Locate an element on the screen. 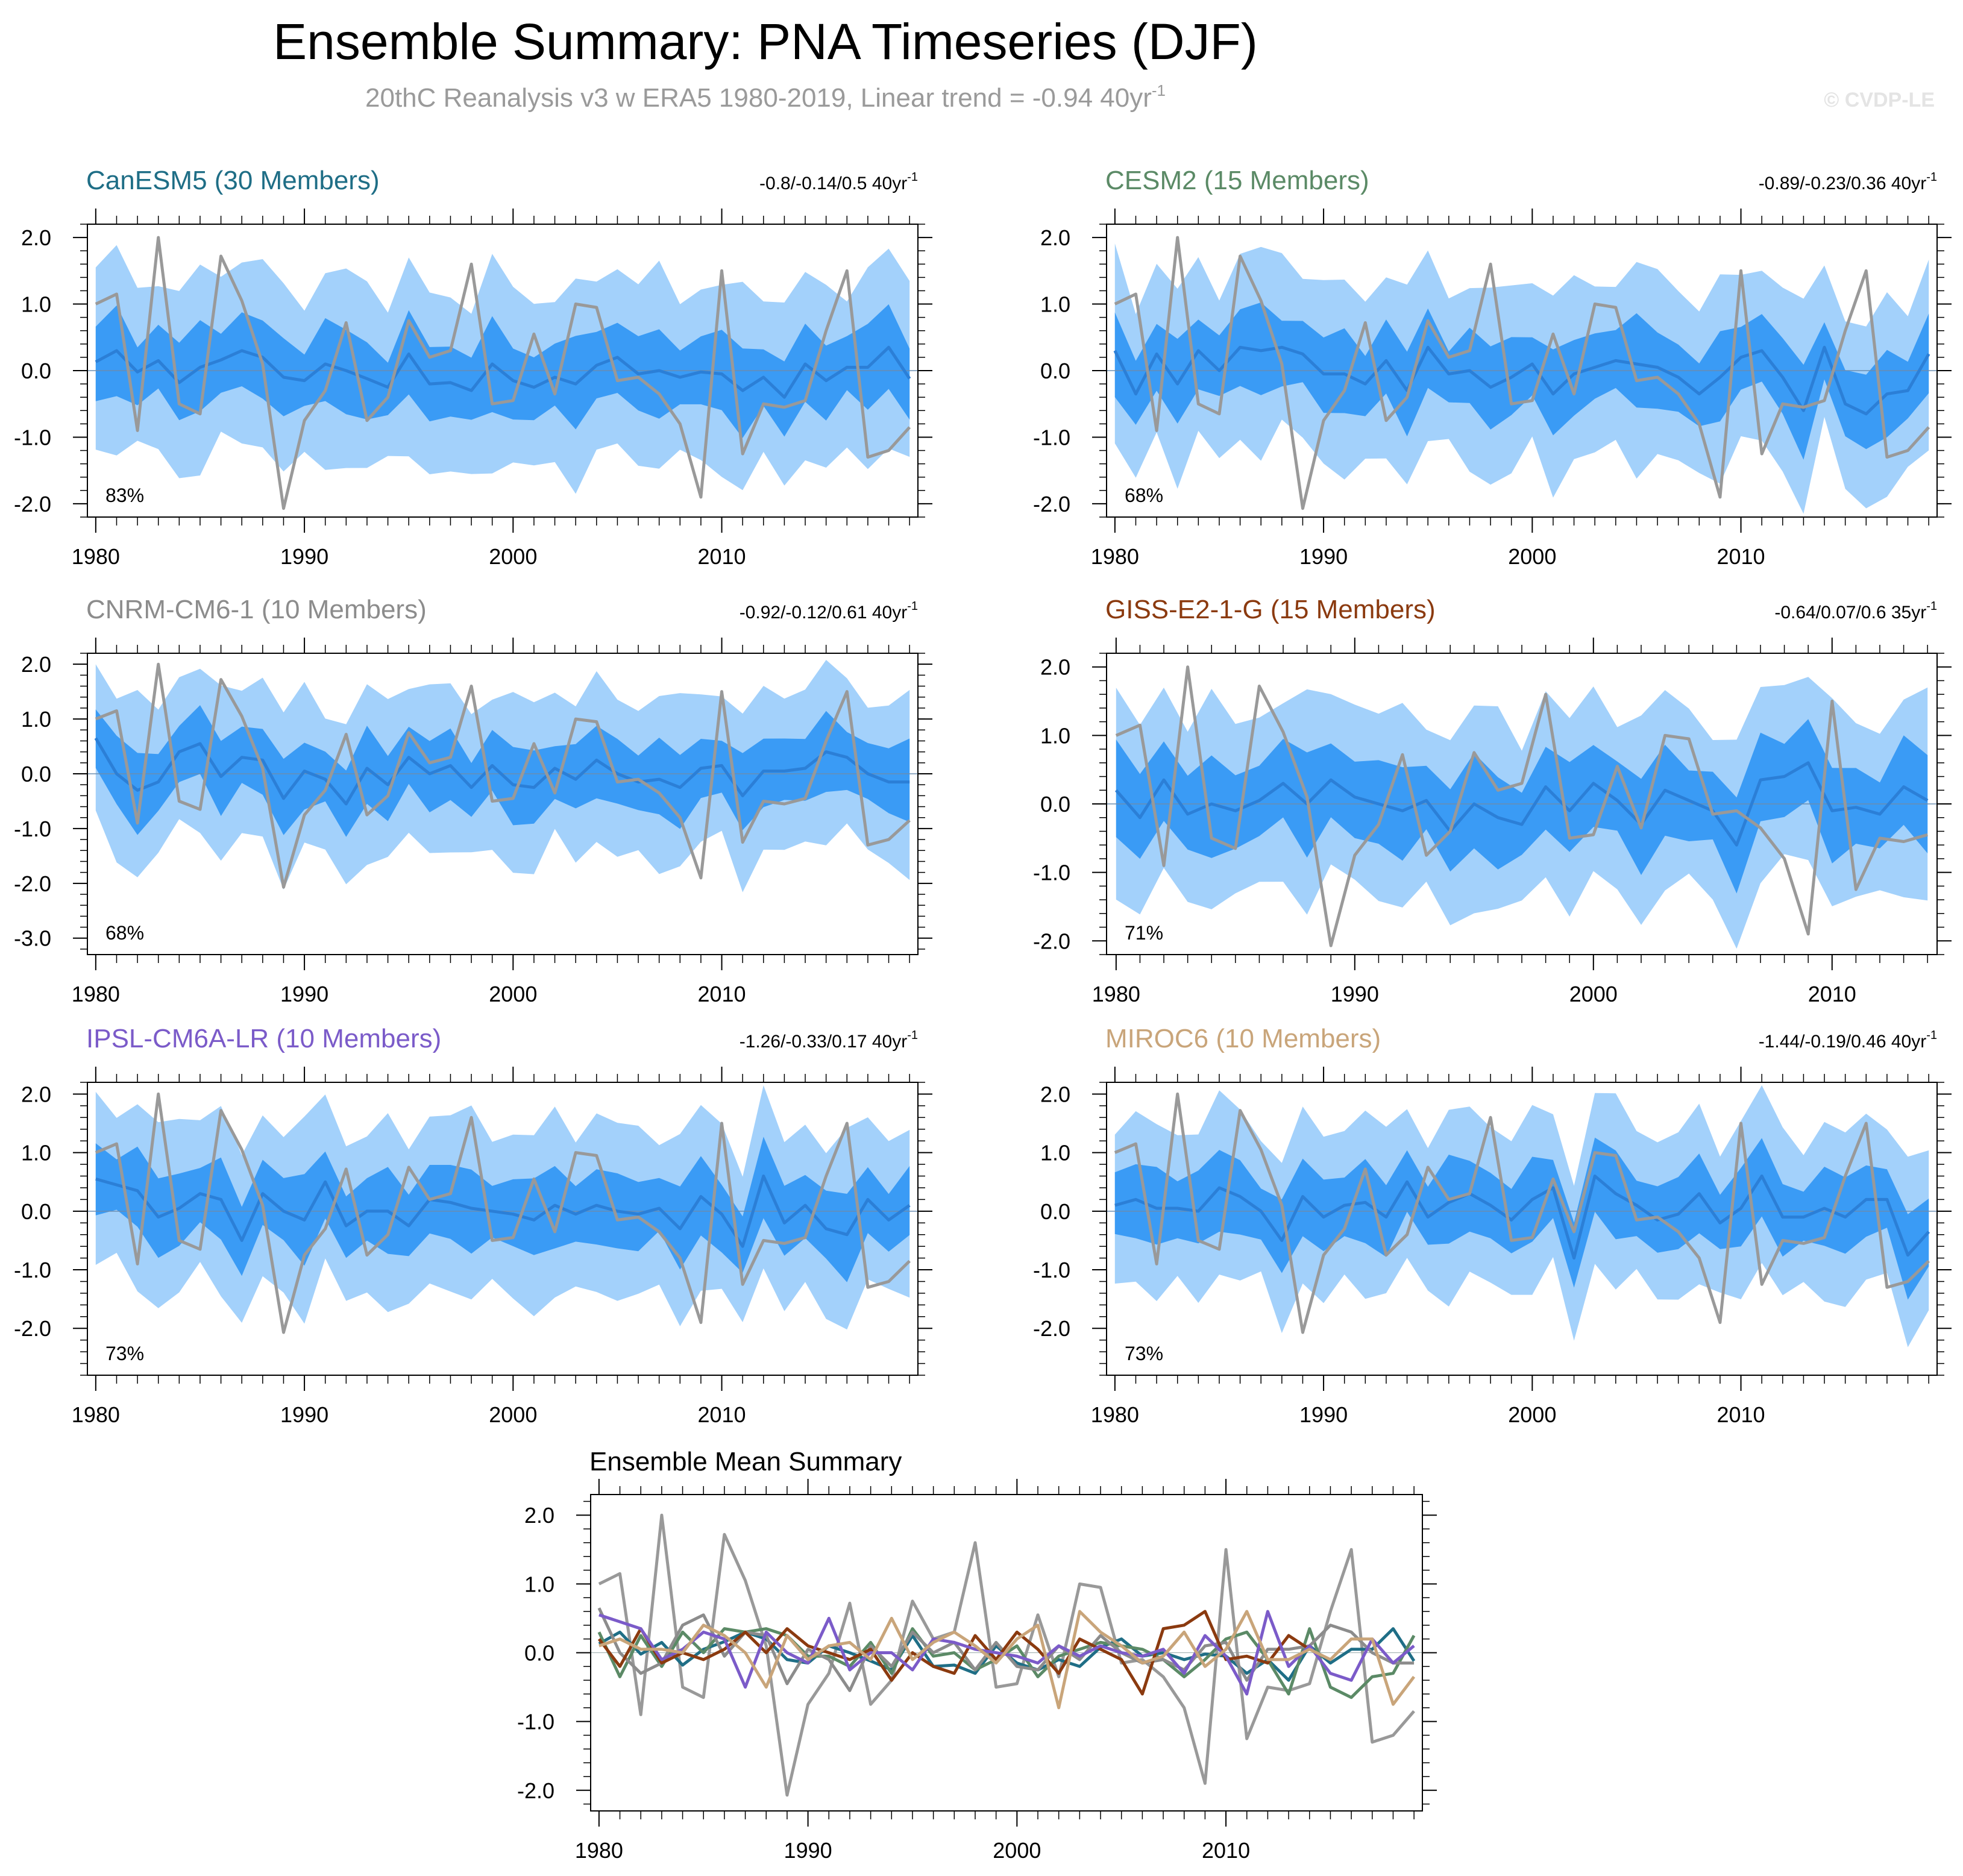  panel-cnrm-cm6-1-x-tick-label: 2010 is located at coordinates (721, 994).